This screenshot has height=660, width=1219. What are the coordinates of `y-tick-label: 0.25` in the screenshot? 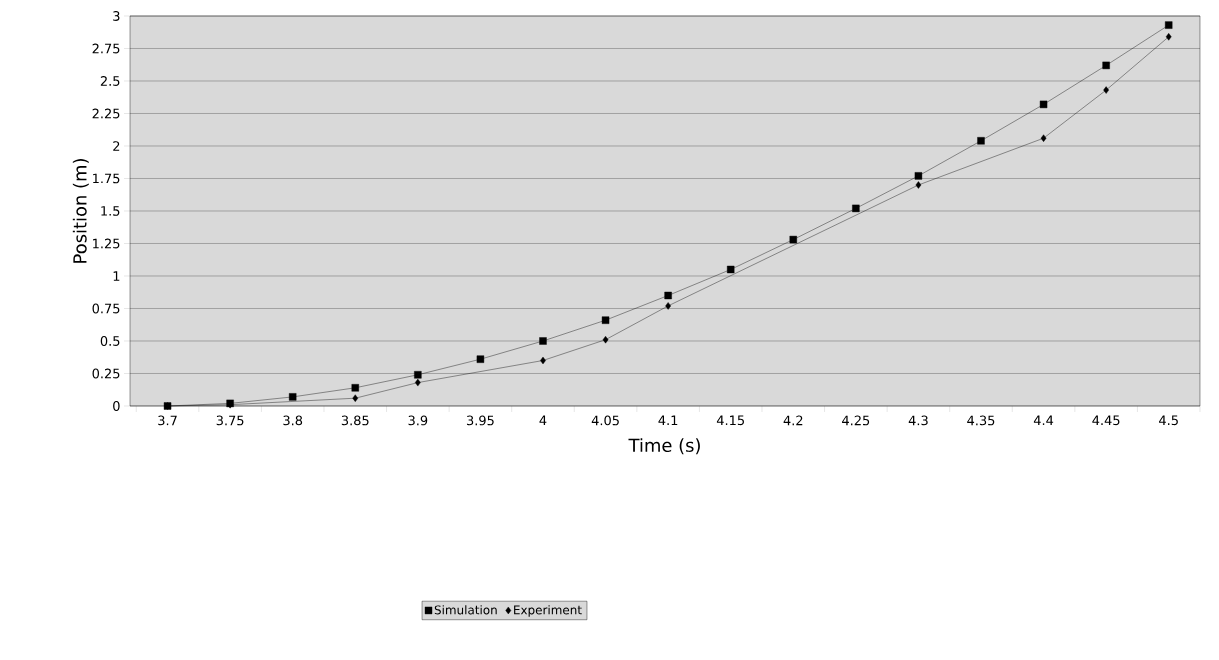 It's located at (106, 373).